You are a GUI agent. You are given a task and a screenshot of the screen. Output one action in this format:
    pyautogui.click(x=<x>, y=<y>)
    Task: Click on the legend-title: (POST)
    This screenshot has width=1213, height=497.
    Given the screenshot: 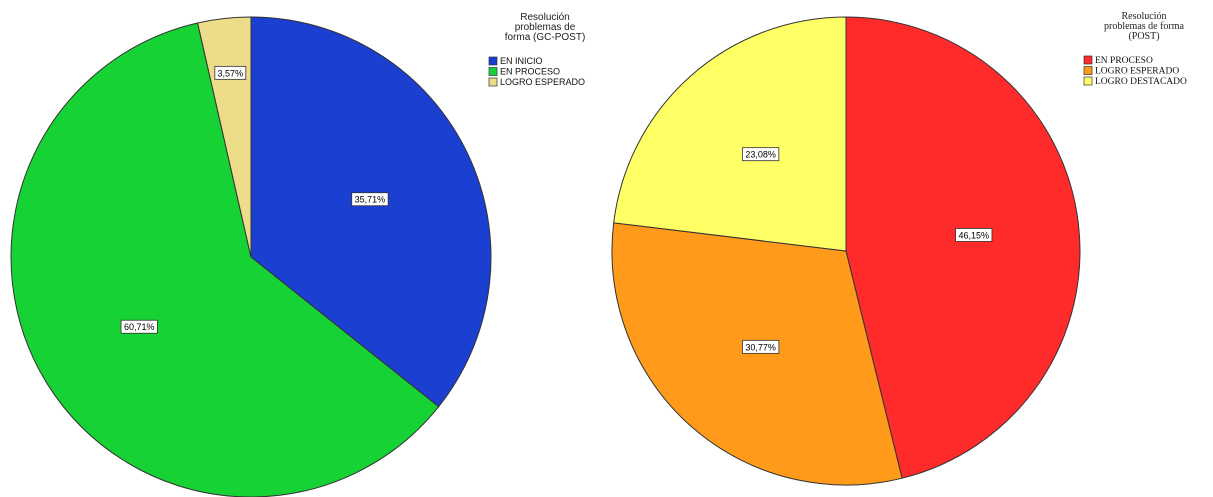 What is the action you would take?
    pyautogui.click(x=1143, y=36)
    